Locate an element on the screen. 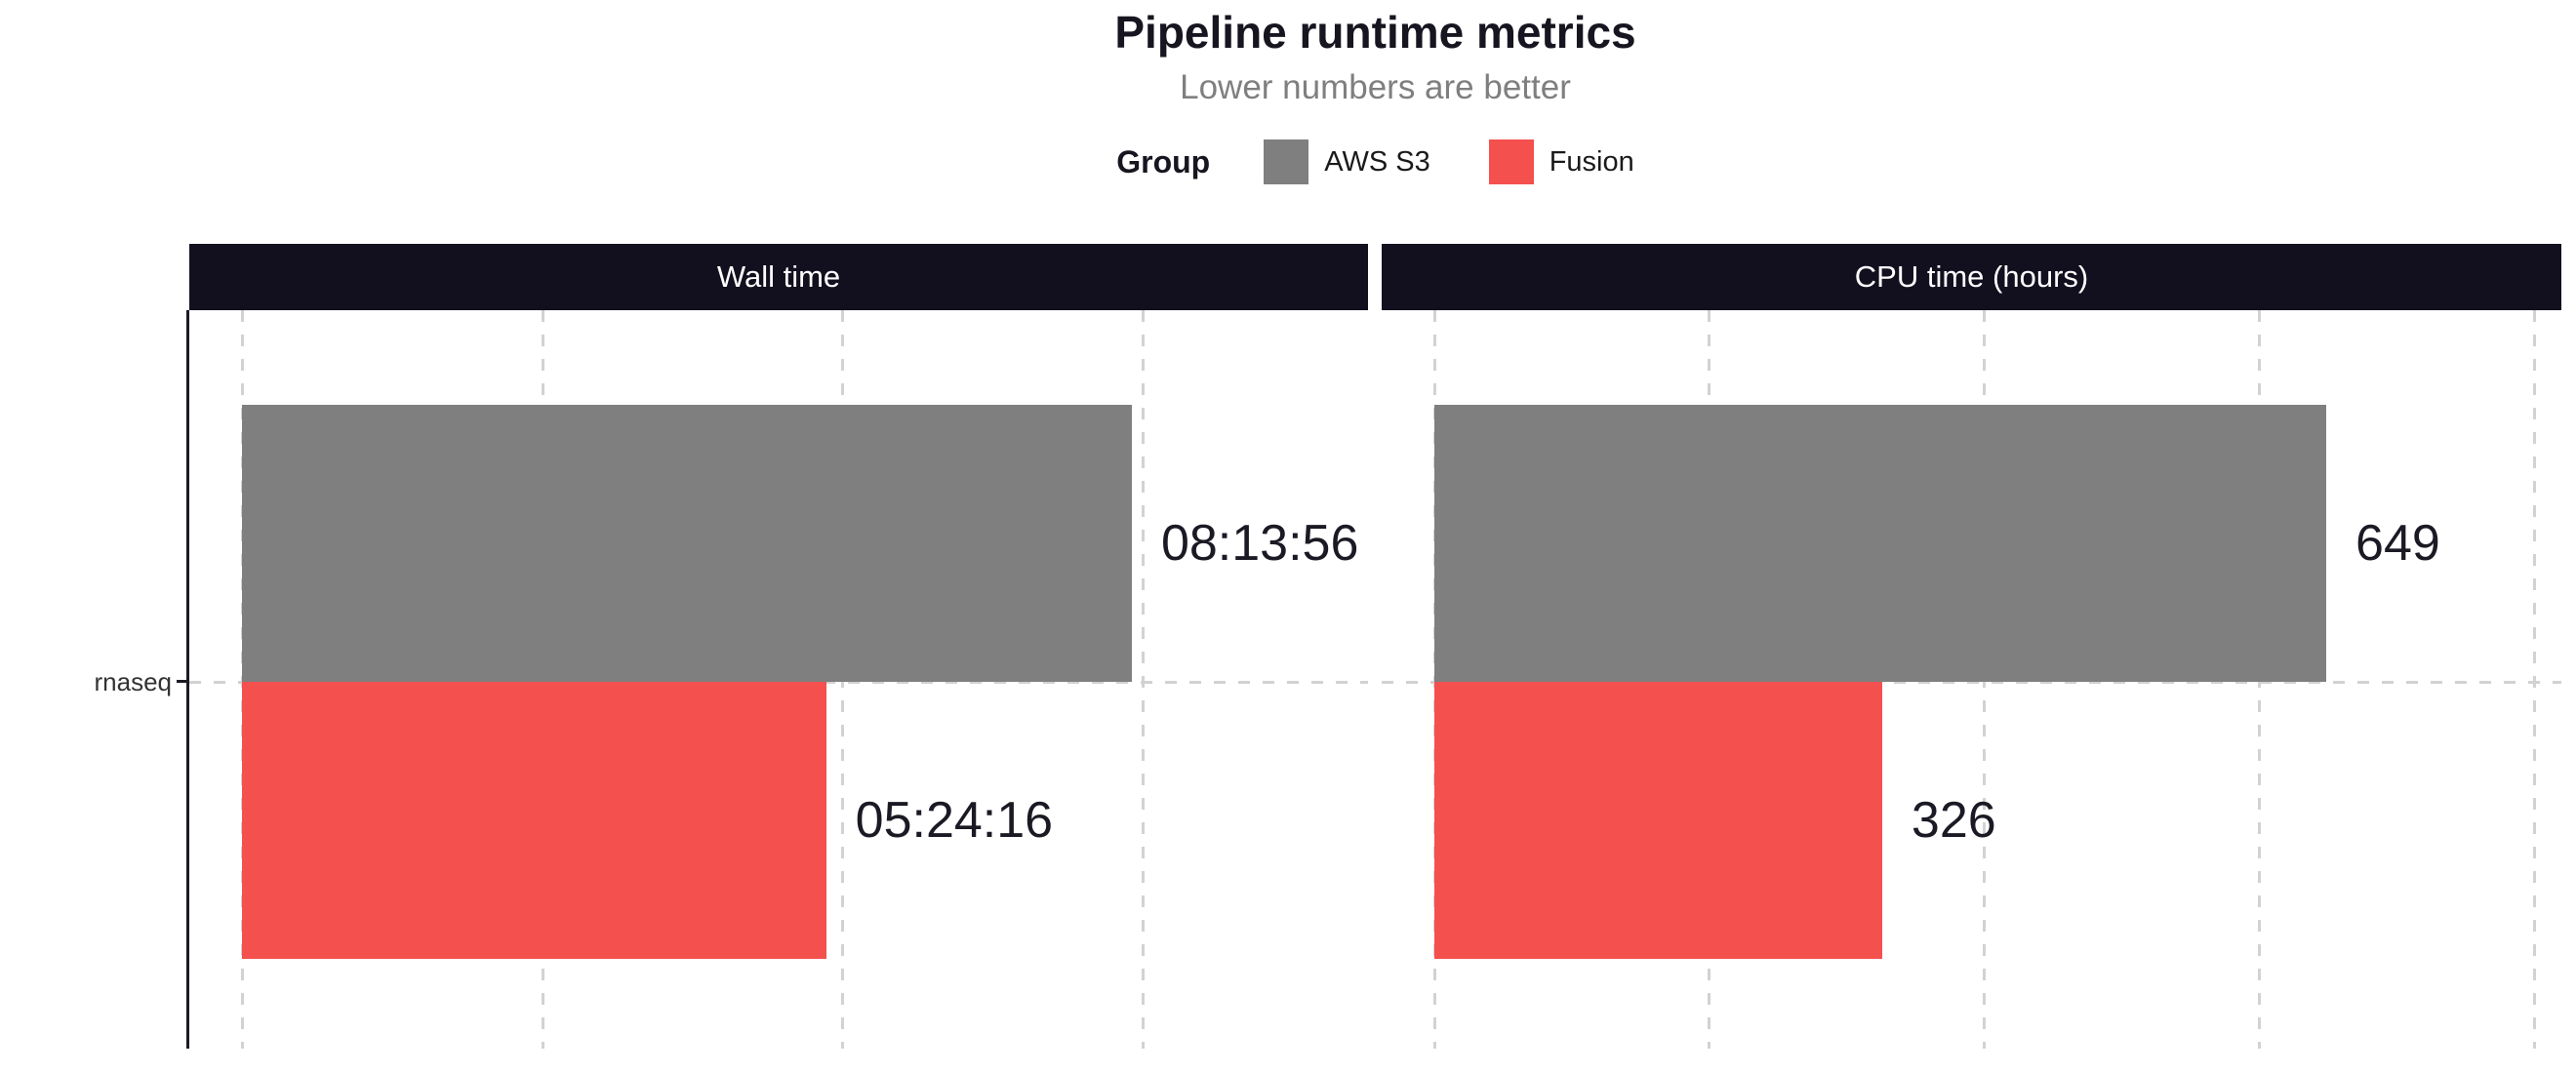 This screenshot has width=2576, height=1073. legend-swatch-aws-s3 is located at coordinates (1286, 162).